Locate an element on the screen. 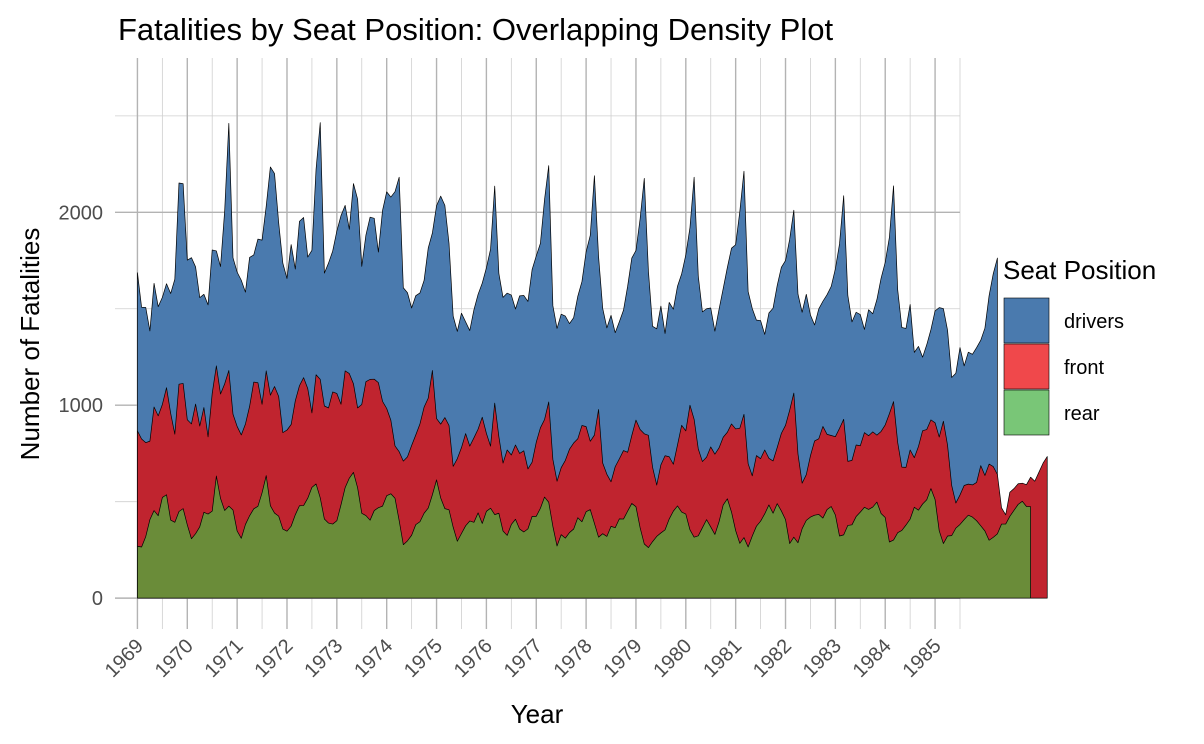  y-axis-ticks: 0 1000 2000 is located at coordinates (81, 406).